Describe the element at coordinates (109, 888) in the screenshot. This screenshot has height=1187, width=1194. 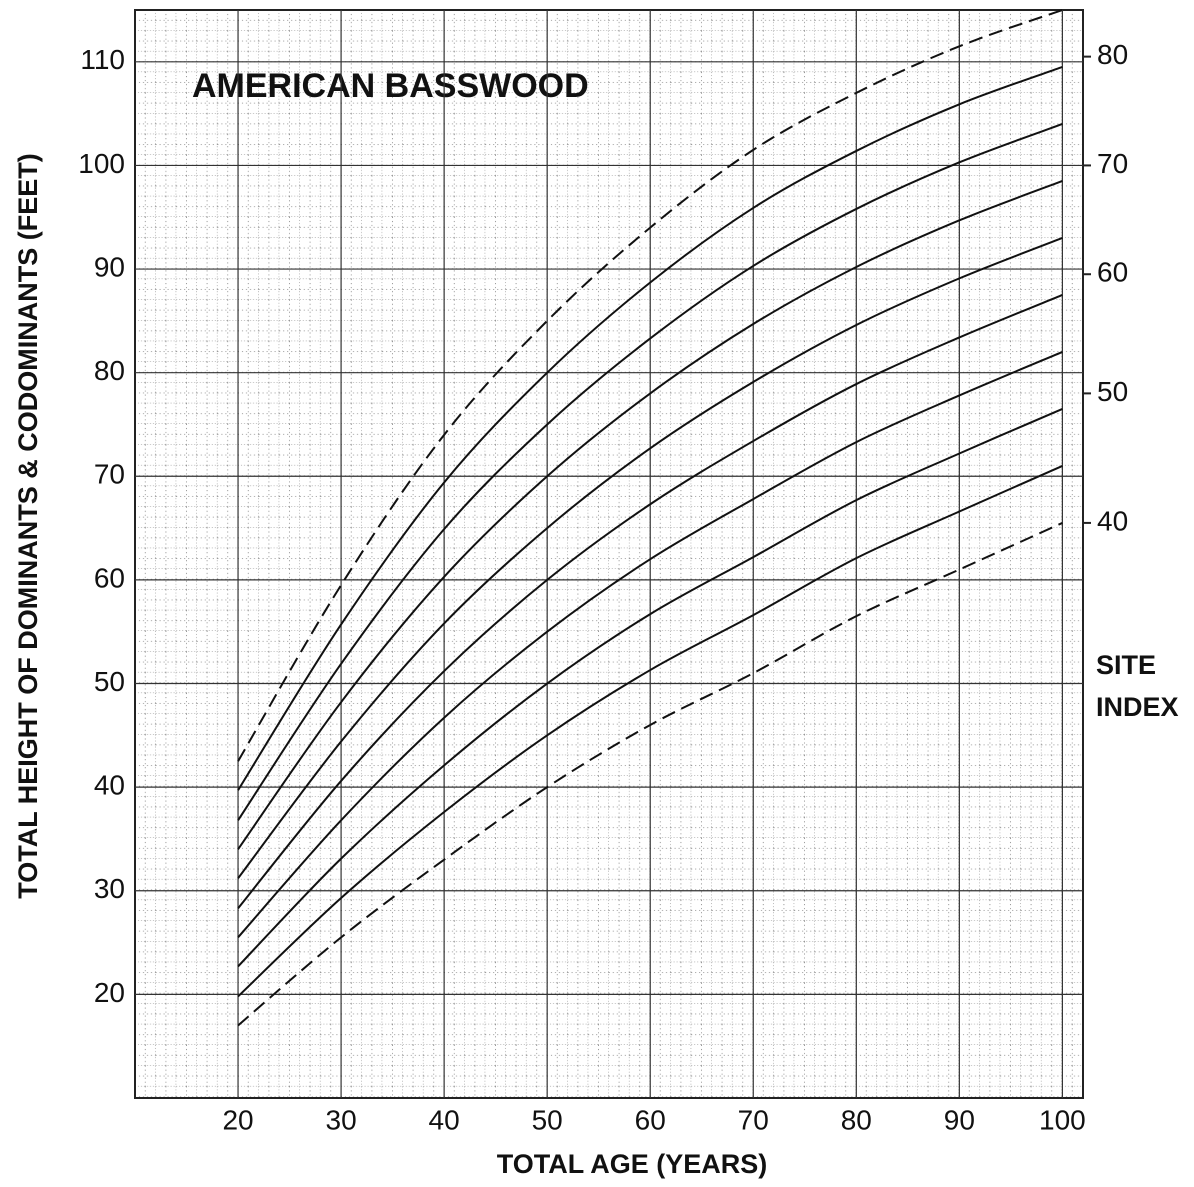
I see `y-tick-label: 30` at that location.